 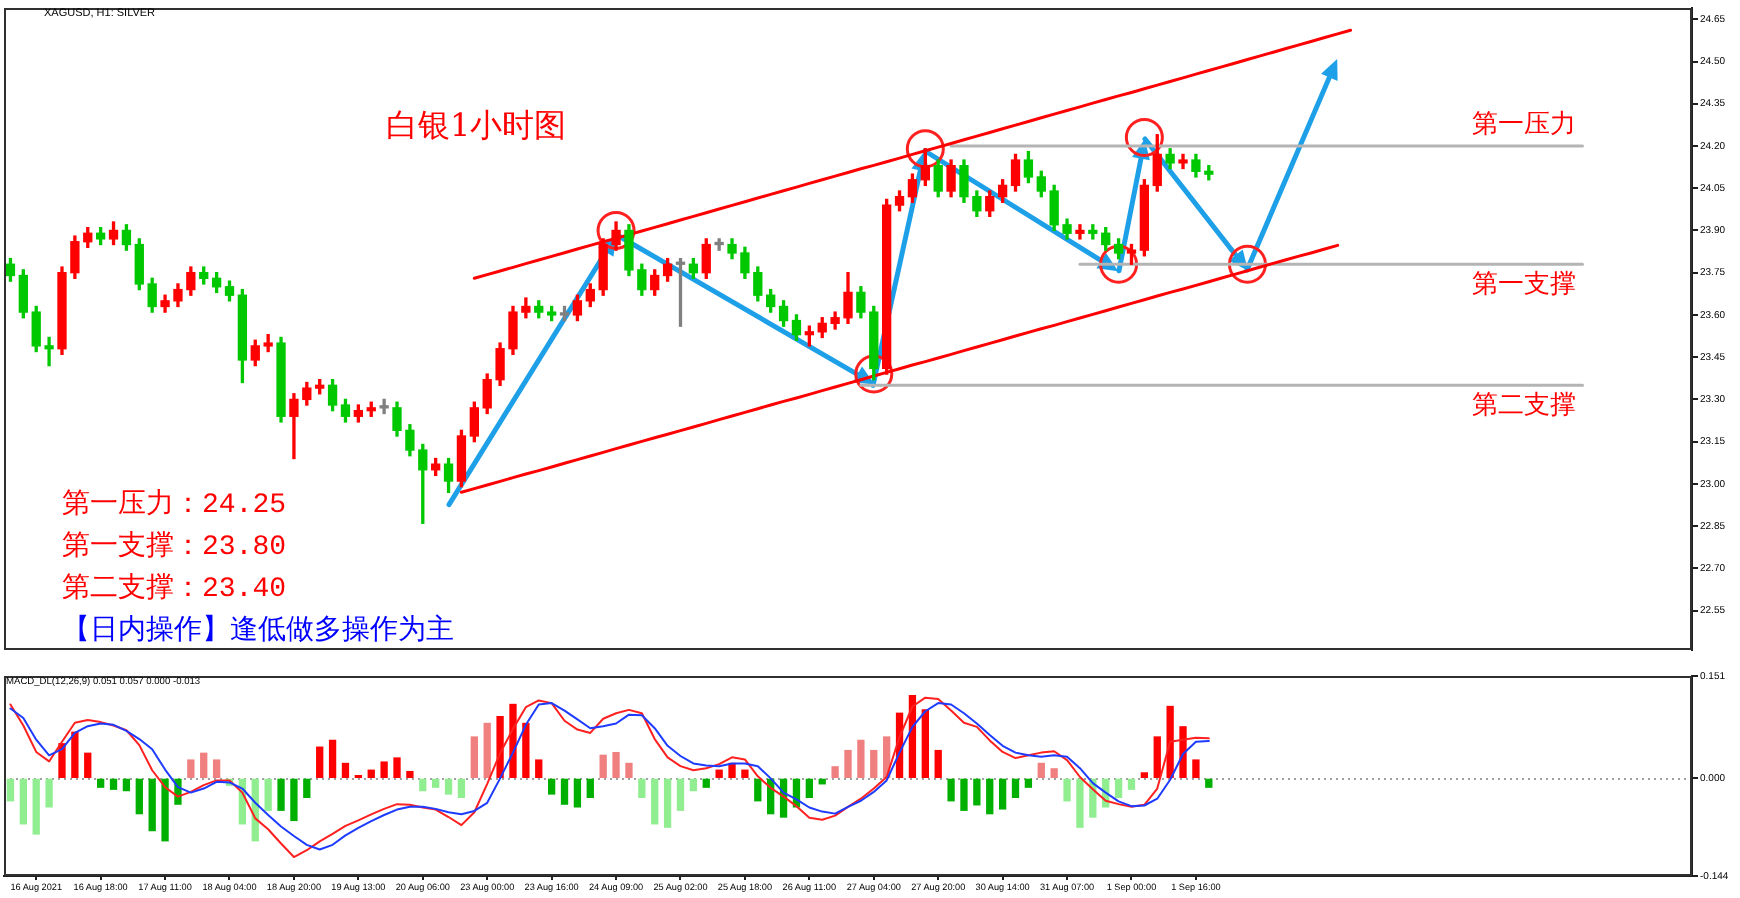 What do you see at coordinates (1524, 284) in the screenshot?
I see `series-label: 第一支撑` at bounding box center [1524, 284].